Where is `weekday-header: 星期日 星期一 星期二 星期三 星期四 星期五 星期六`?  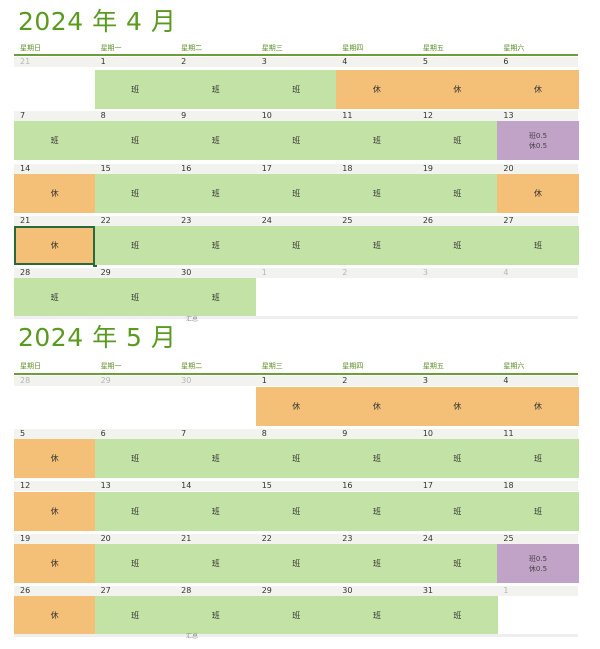 weekday-header: 星期日 星期一 星期二 星期三 星期四 星期五 星期六 is located at coordinates (296, 49).